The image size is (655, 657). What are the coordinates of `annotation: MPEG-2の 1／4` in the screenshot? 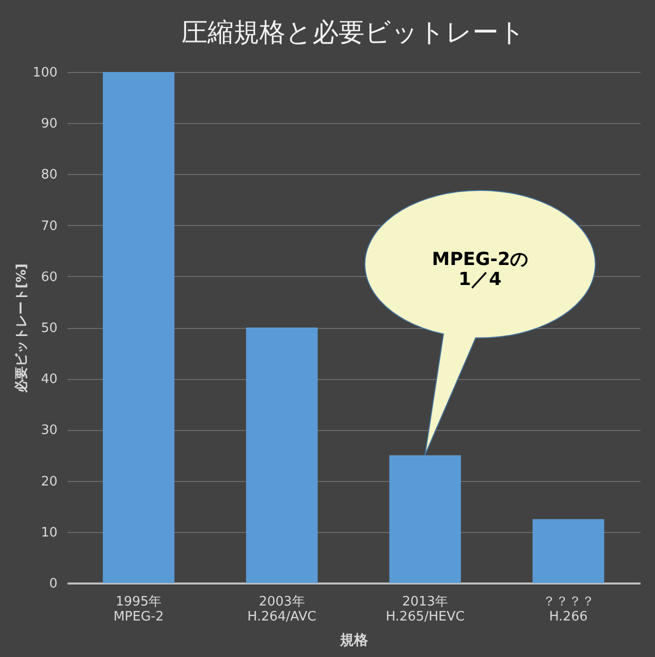 It's located at (480, 269).